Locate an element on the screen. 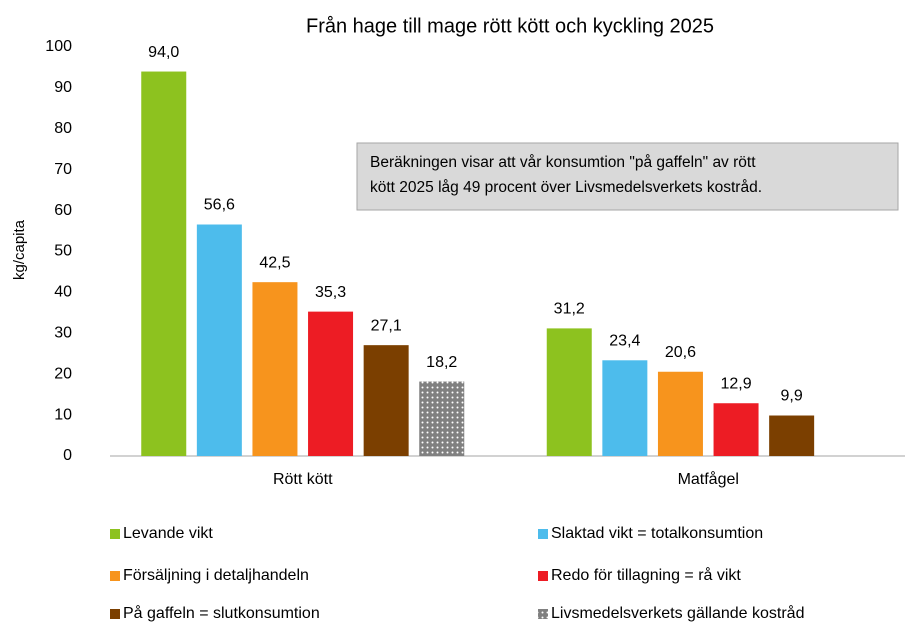  value-label: 31,2 is located at coordinates (569, 309).